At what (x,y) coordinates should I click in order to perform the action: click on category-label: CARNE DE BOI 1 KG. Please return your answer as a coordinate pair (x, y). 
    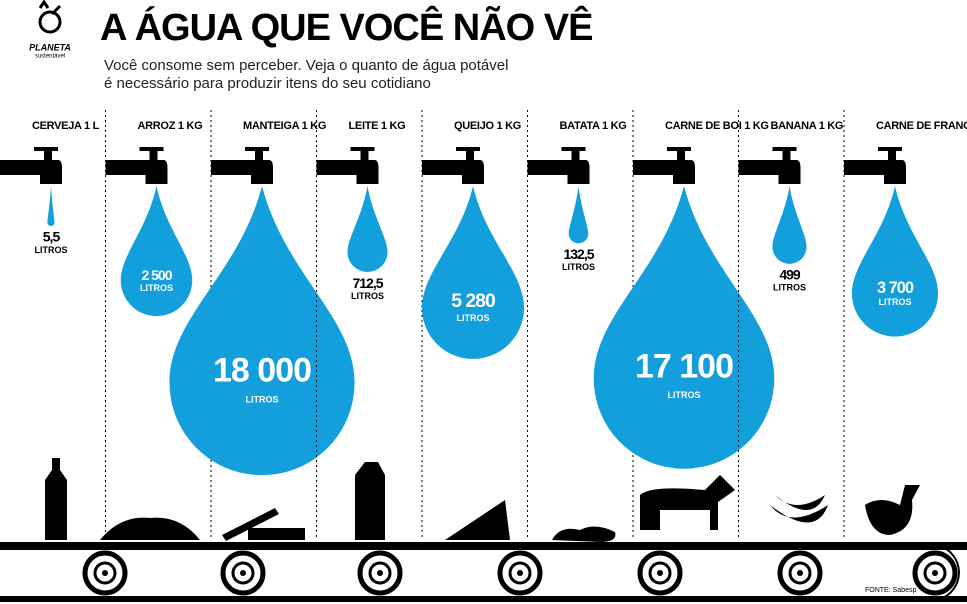
    Looking at the image, I should click on (717, 126).